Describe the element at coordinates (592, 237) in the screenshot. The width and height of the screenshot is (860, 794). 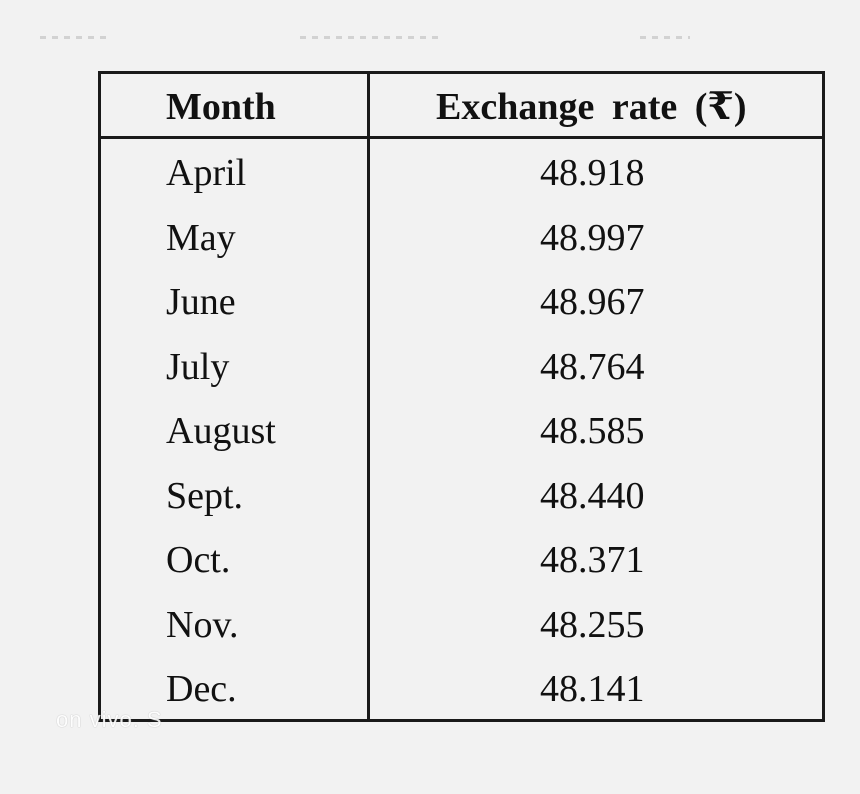
I see `rate-cell: 48.997` at that location.